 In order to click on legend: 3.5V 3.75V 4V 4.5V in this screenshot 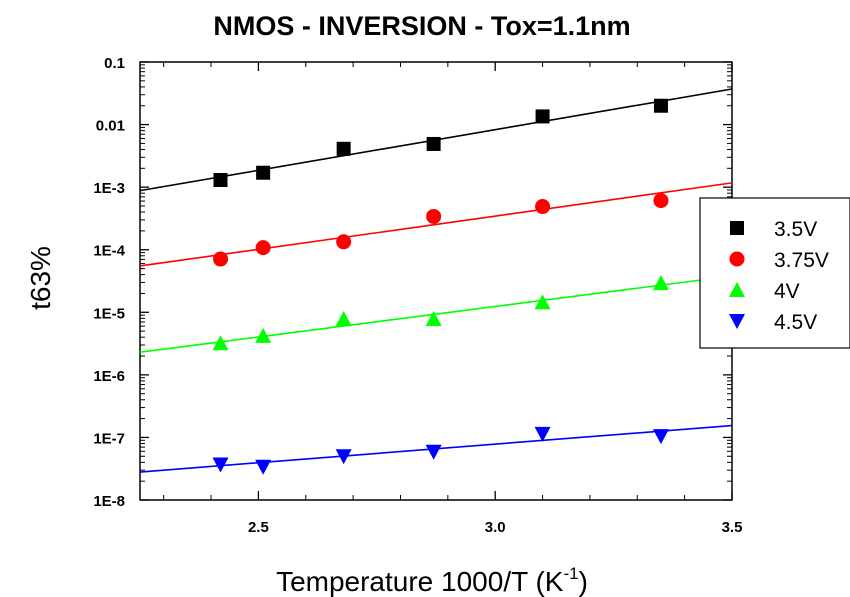, I will do `click(774, 273)`.